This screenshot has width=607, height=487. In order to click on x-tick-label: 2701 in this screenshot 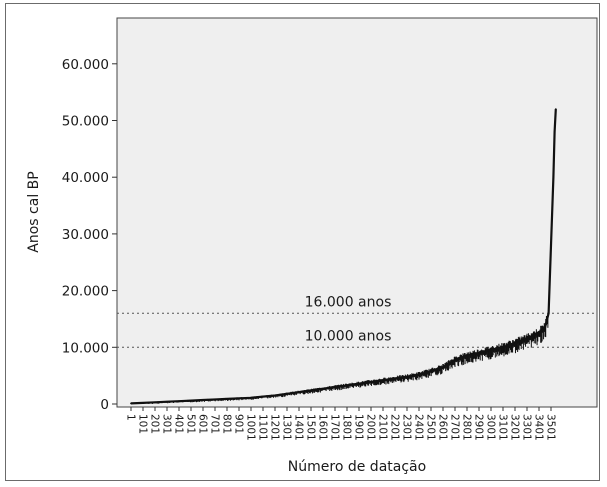, I will do `click(455, 427)`.